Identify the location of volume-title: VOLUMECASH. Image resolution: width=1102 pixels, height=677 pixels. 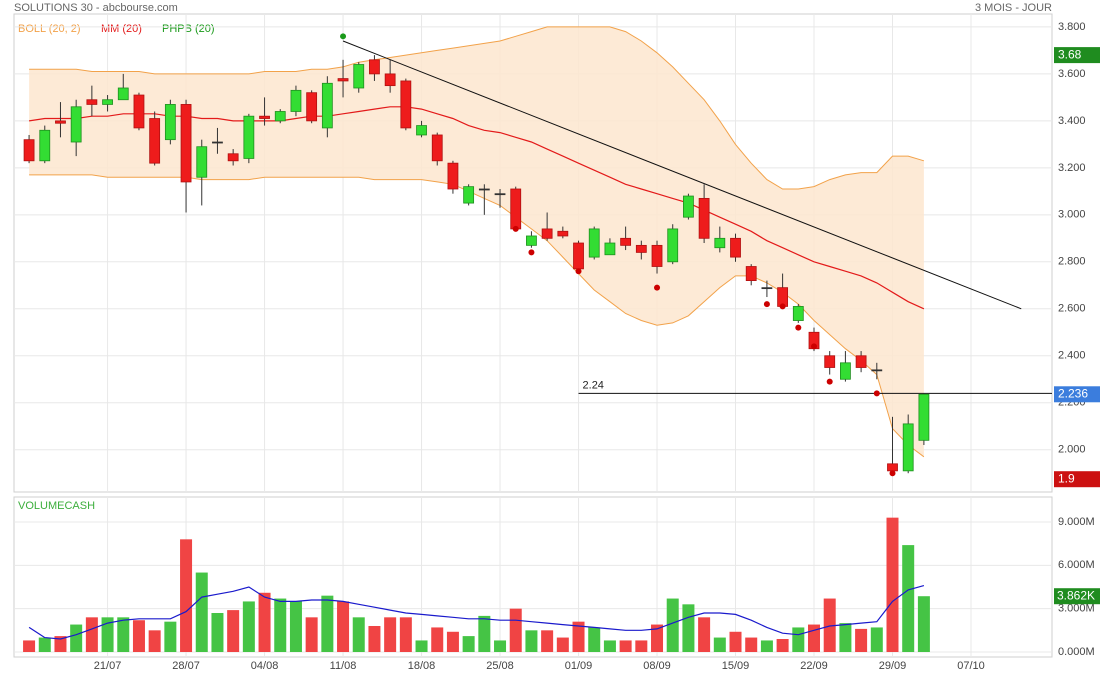
(56, 506).